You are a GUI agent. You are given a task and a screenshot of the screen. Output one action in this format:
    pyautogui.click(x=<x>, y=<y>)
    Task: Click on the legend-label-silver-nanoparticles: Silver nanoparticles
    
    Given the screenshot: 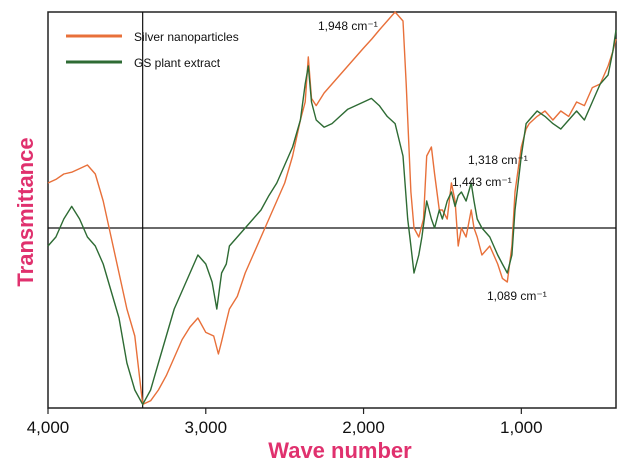 What is the action you would take?
    pyautogui.click(x=186, y=37)
    